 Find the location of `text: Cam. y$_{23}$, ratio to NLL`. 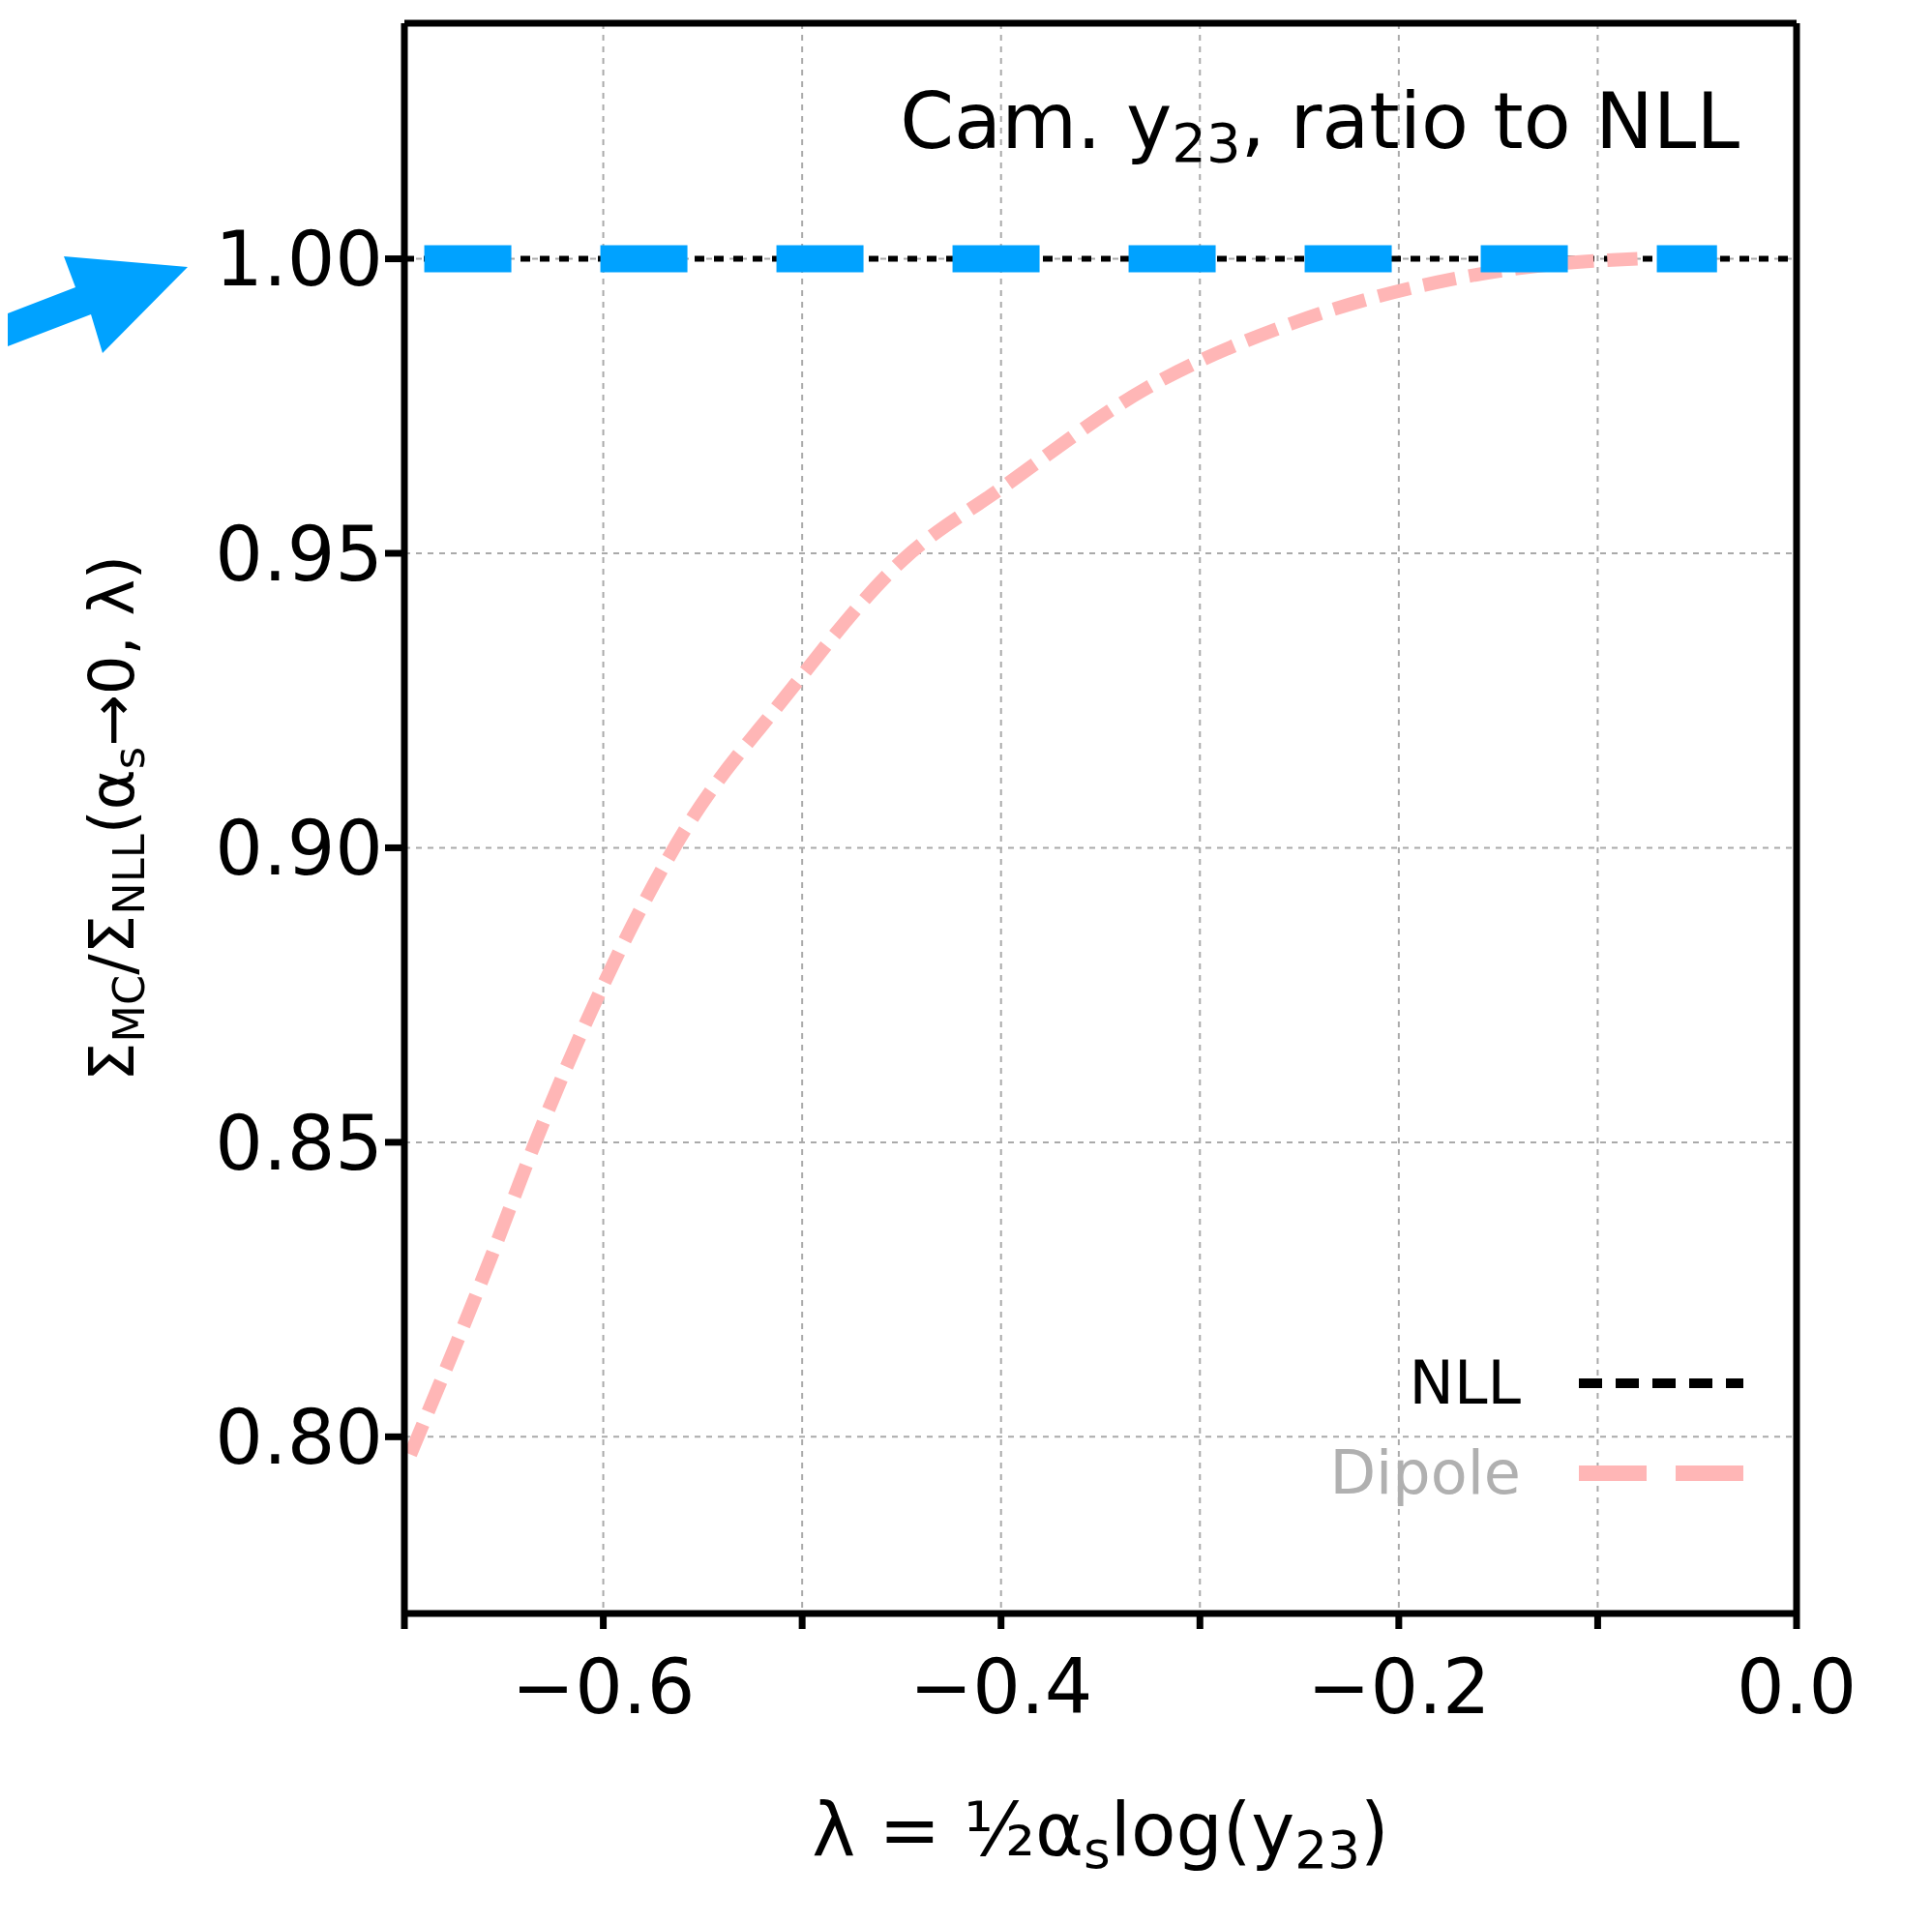

text: Cam. y$_{23}$, ratio to NLL is located at coordinates (1320, 125).